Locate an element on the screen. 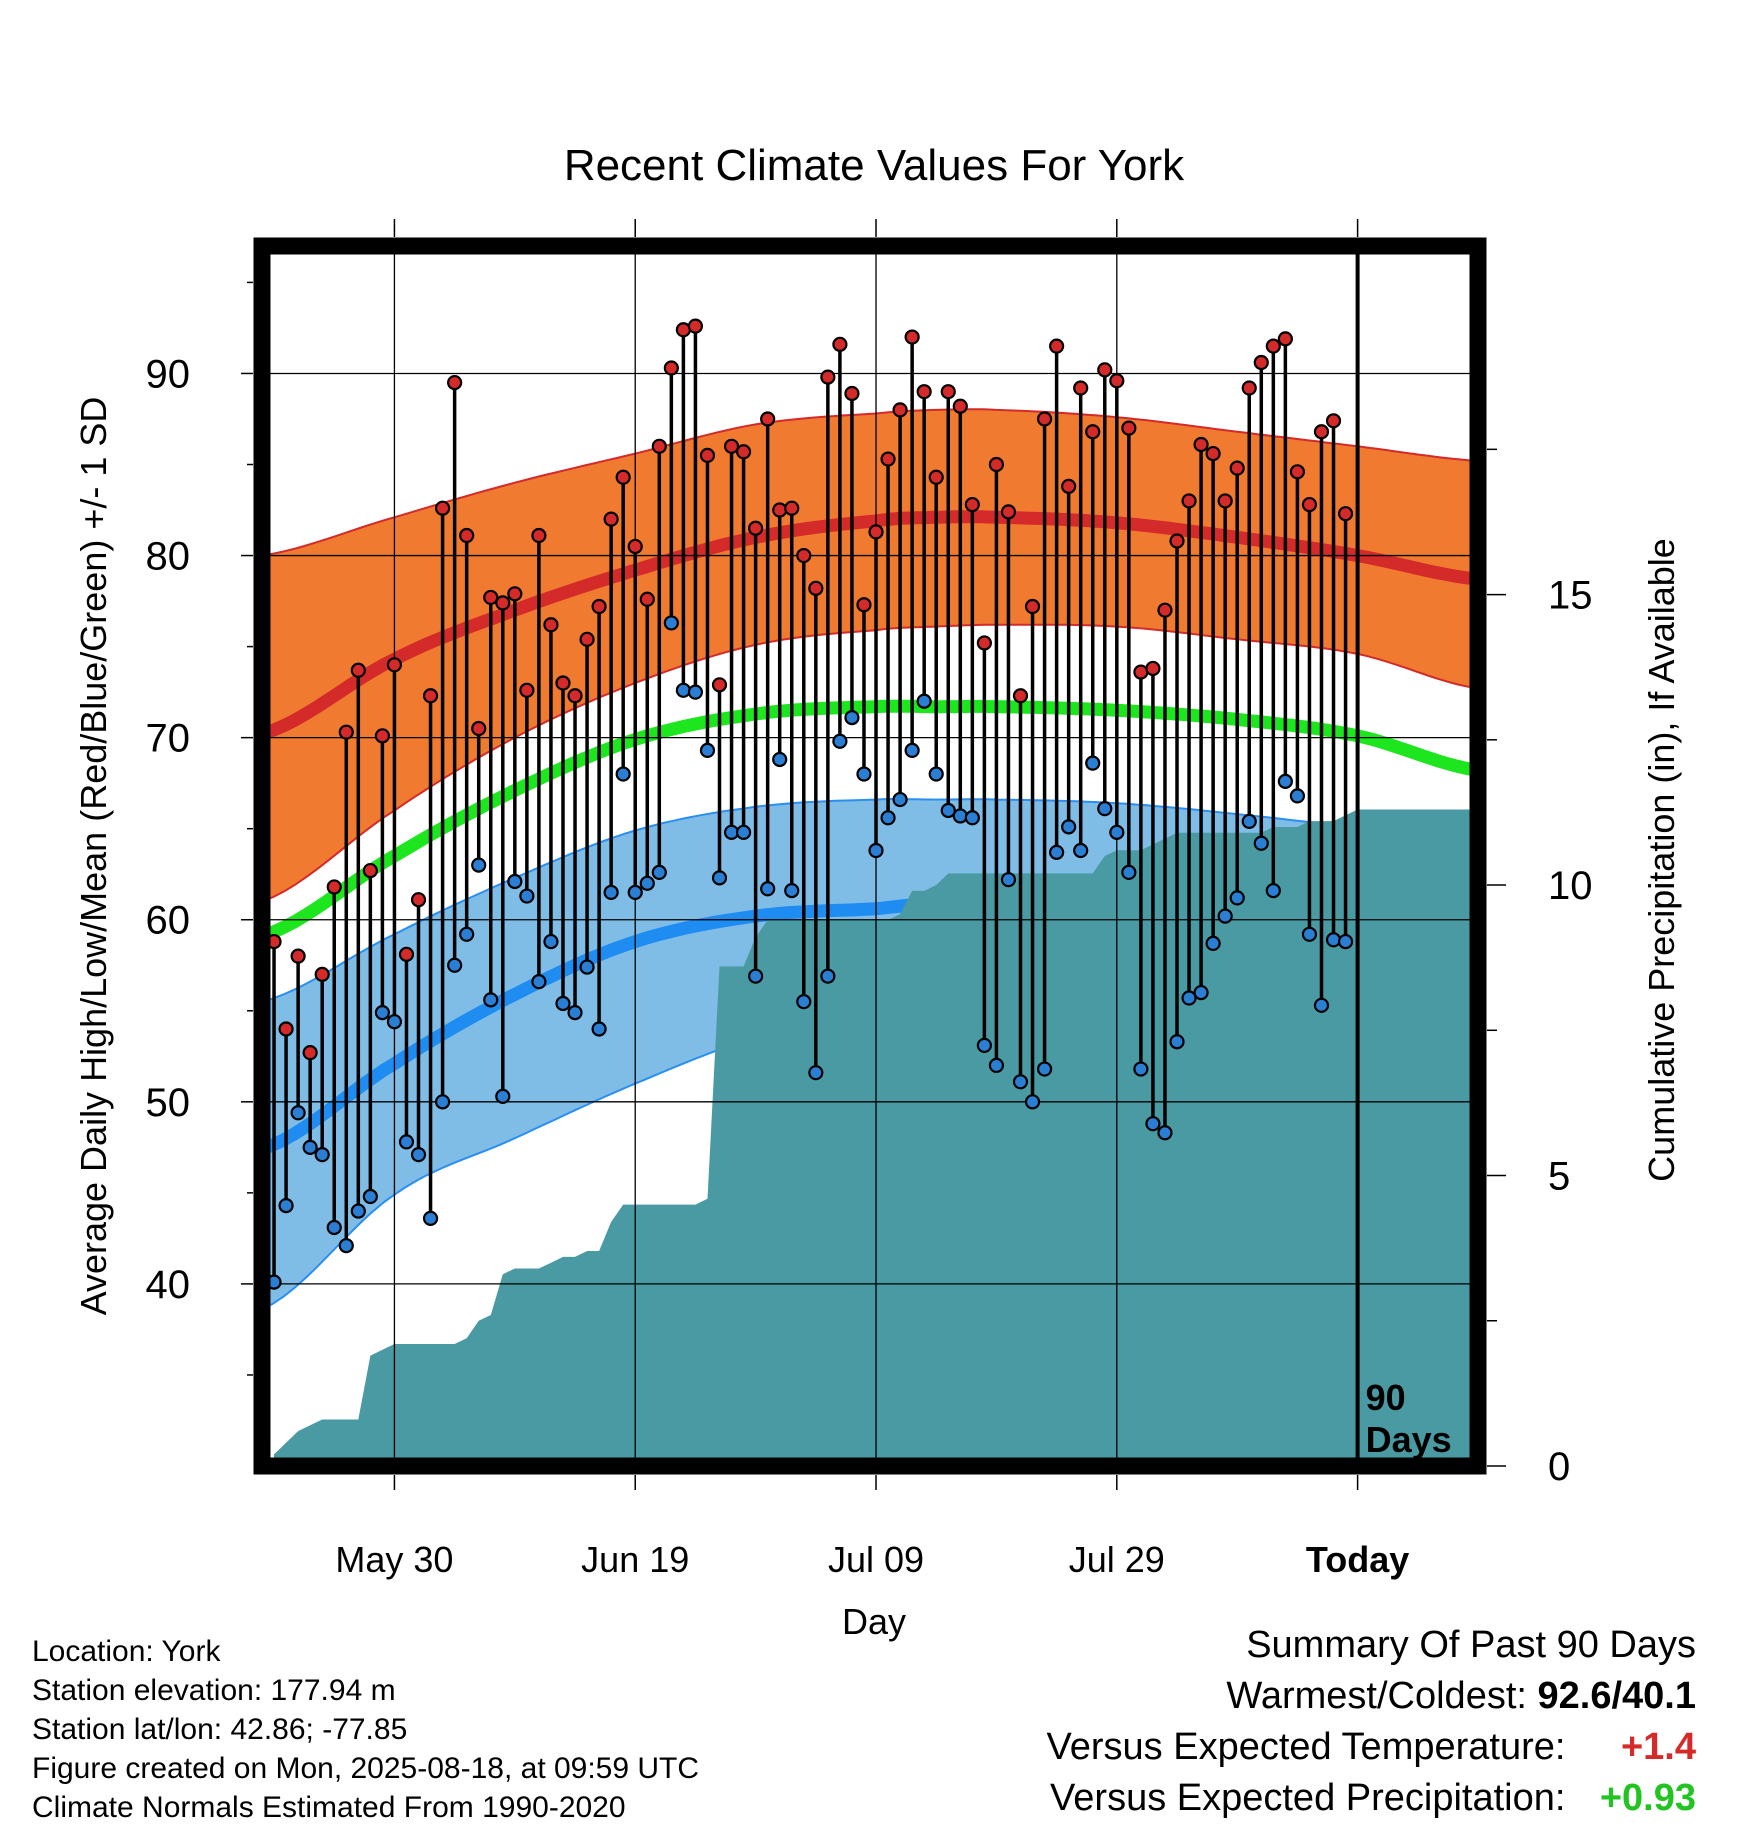 The image size is (1748, 1828). warm-cold-label: Warmest/Coldest: is located at coordinates (1376, 1696).